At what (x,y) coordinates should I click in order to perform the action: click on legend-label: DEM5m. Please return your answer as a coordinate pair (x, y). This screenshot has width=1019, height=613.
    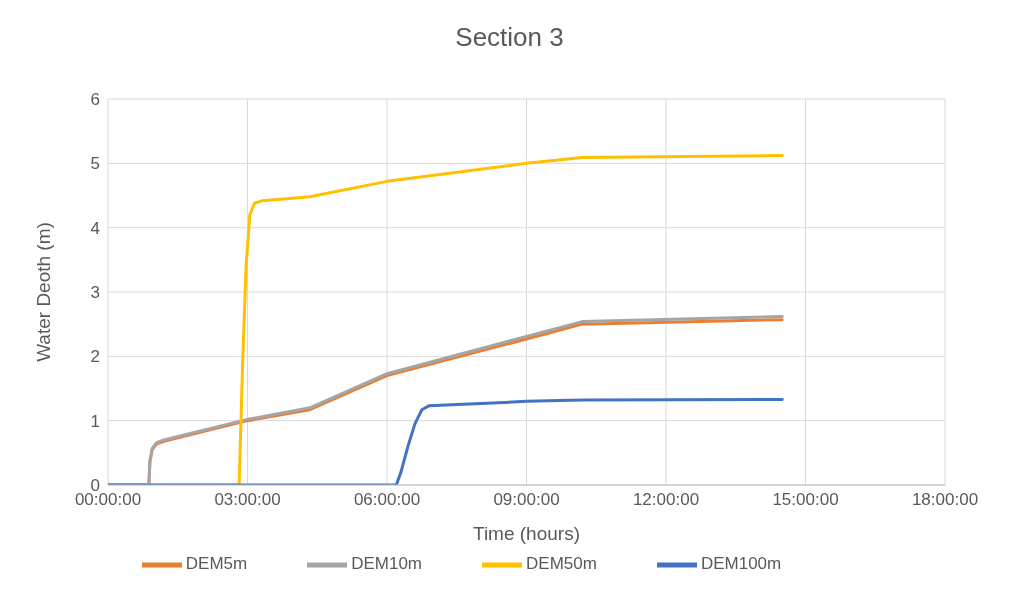
    Looking at the image, I should click on (216, 564).